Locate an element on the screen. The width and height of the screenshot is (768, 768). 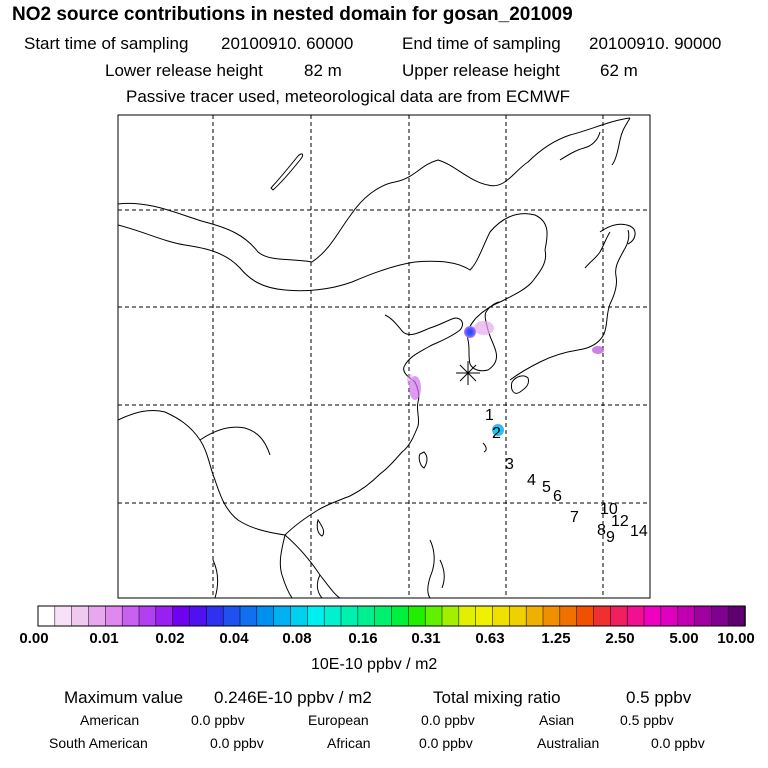
region-value: 0.5 ppbv is located at coordinates (647, 720).